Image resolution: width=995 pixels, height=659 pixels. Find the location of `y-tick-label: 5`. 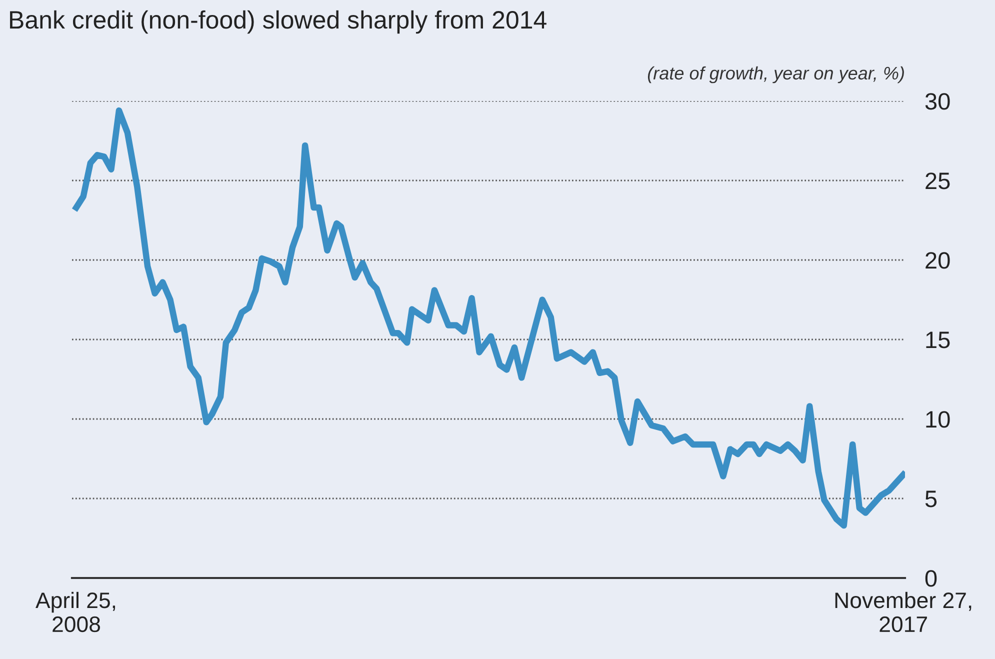

y-tick-label: 5 is located at coordinates (931, 499).